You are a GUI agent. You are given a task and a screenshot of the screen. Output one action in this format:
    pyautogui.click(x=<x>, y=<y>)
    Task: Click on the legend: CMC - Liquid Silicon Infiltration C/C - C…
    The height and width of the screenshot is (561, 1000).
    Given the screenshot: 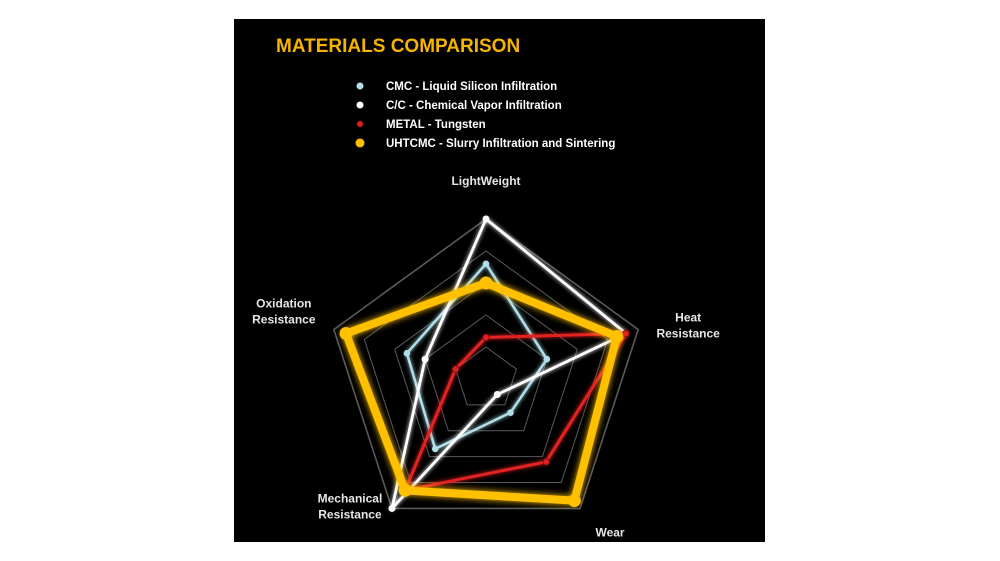 What is the action you would take?
    pyautogui.click(x=478, y=115)
    